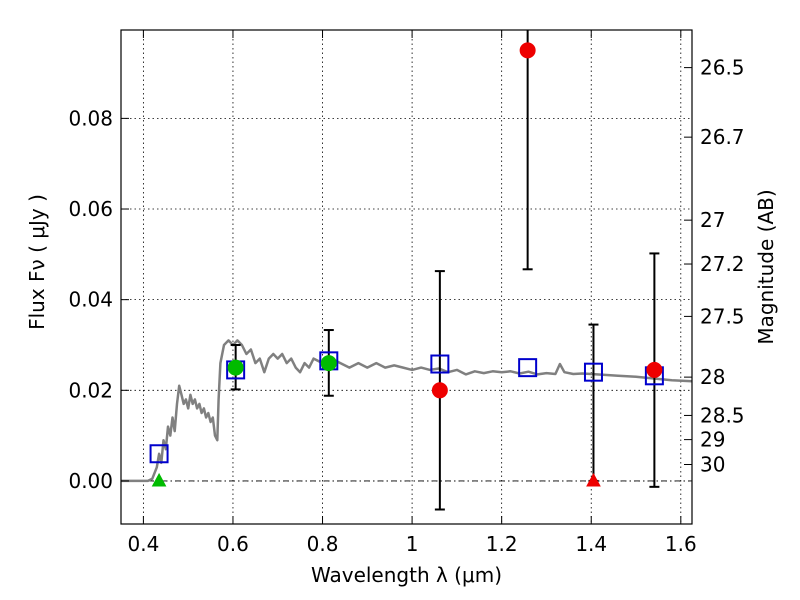 This screenshot has width=800, height=600. What do you see at coordinates (712, 377) in the screenshot?
I see `right-tick-label: 28` at bounding box center [712, 377].